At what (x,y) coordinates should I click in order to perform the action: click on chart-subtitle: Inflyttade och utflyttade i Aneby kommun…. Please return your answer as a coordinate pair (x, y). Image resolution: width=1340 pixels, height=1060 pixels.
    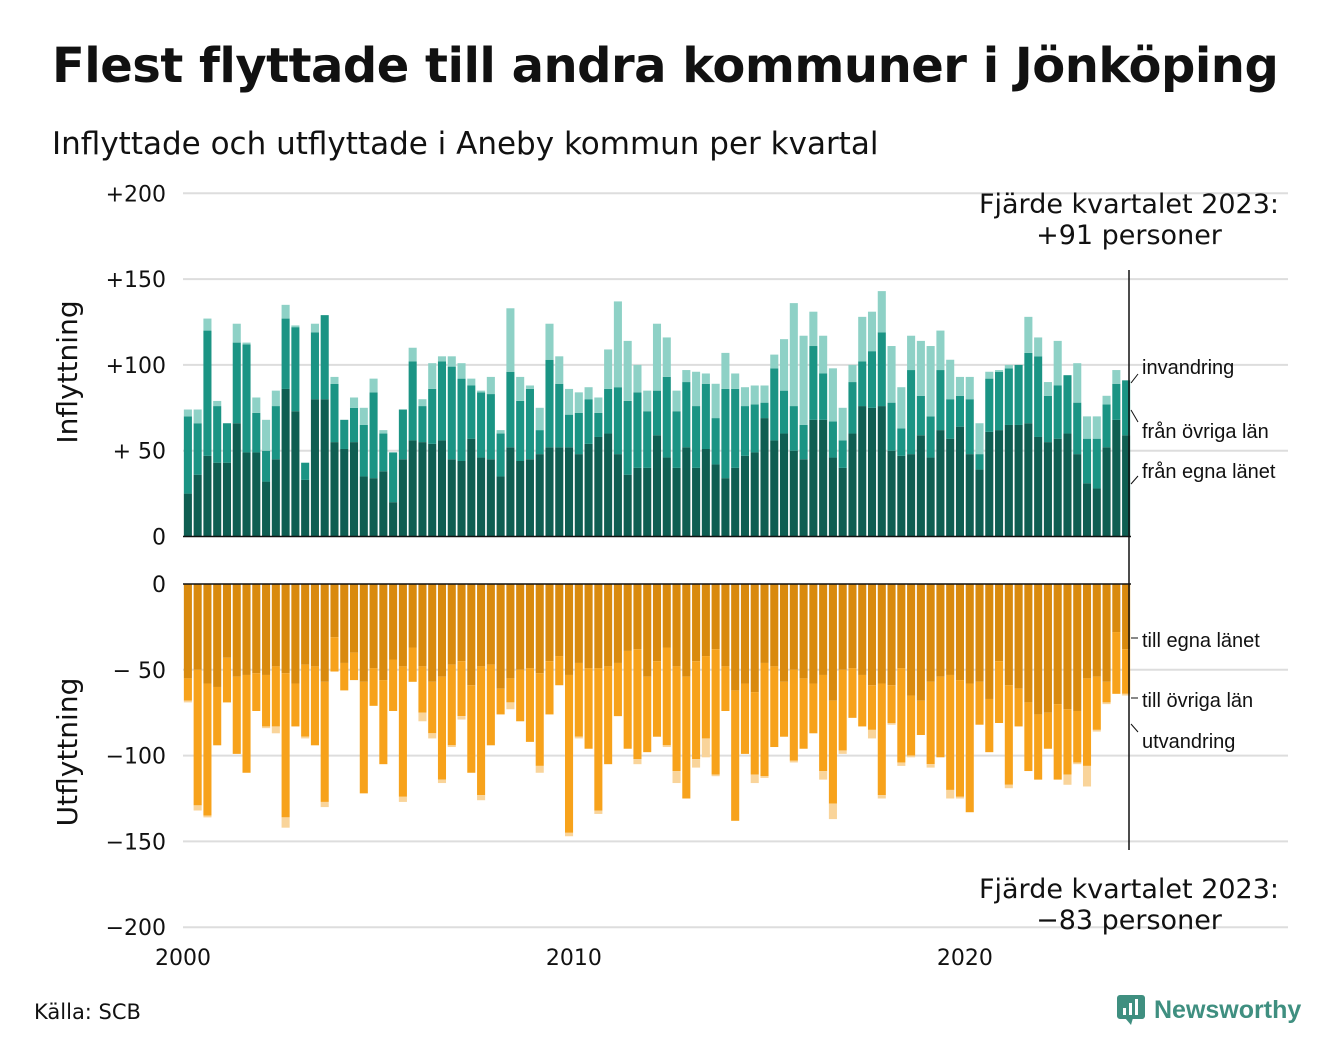
    Looking at the image, I should click on (465, 144).